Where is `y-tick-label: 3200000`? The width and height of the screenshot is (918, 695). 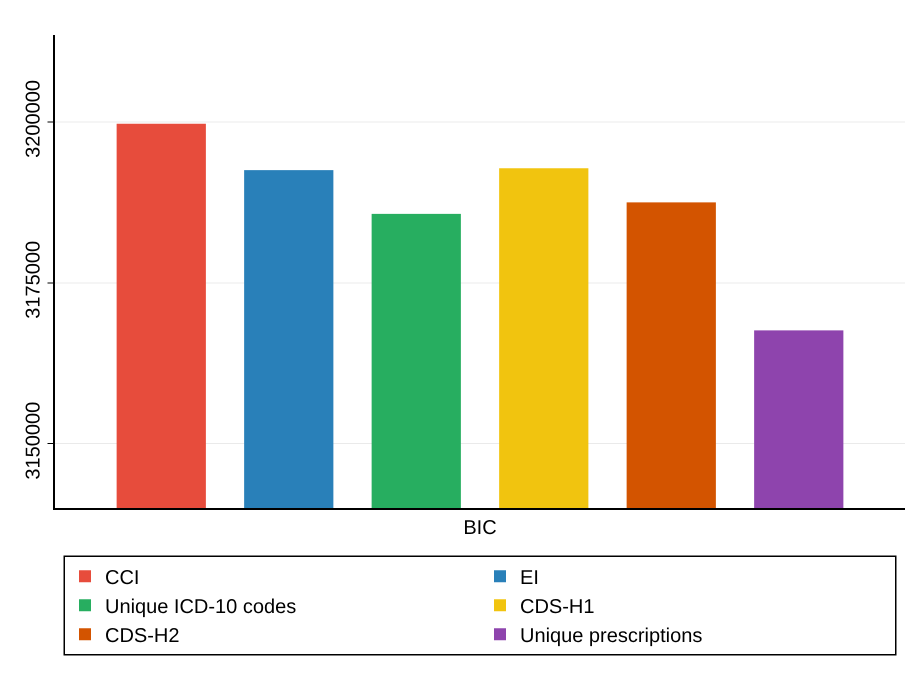
y-tick-label: 3200000 is located at coordinates (33, 119).